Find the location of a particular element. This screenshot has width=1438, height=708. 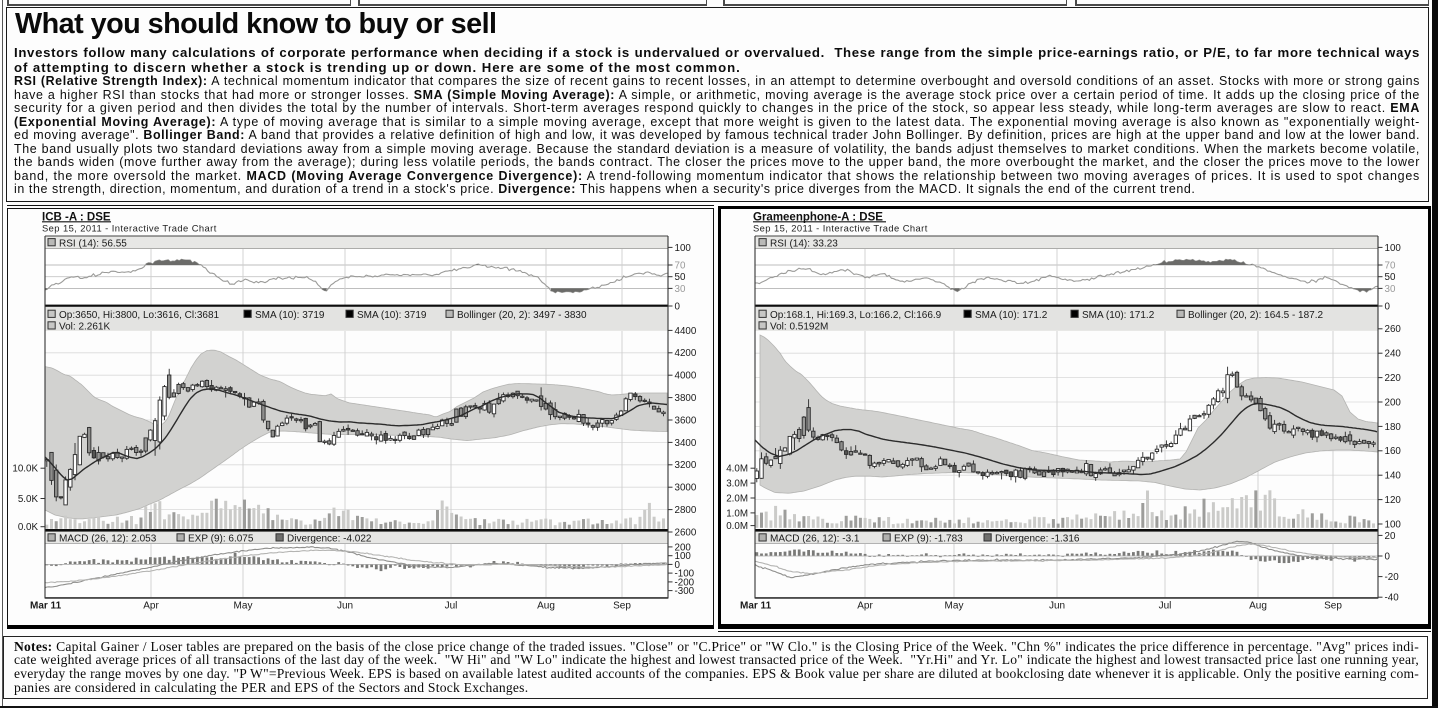

svg-text: 3600 is located at coordinates (686, 420).